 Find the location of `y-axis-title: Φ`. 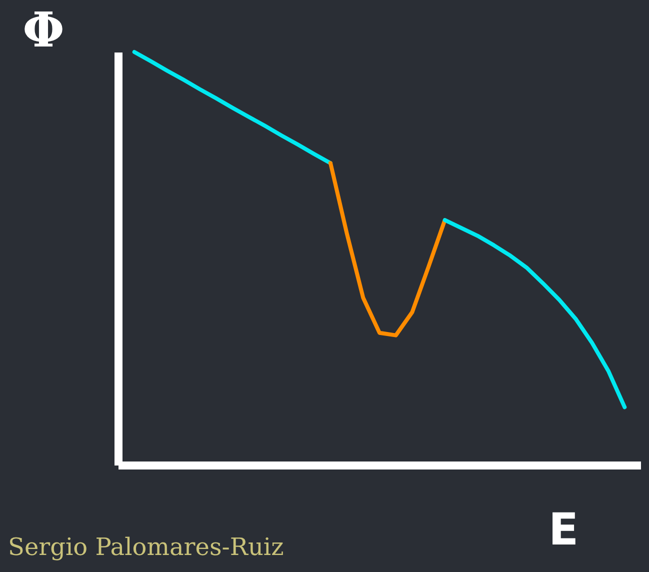

y-axis-title: Φ is located at coordinates (43, 30).